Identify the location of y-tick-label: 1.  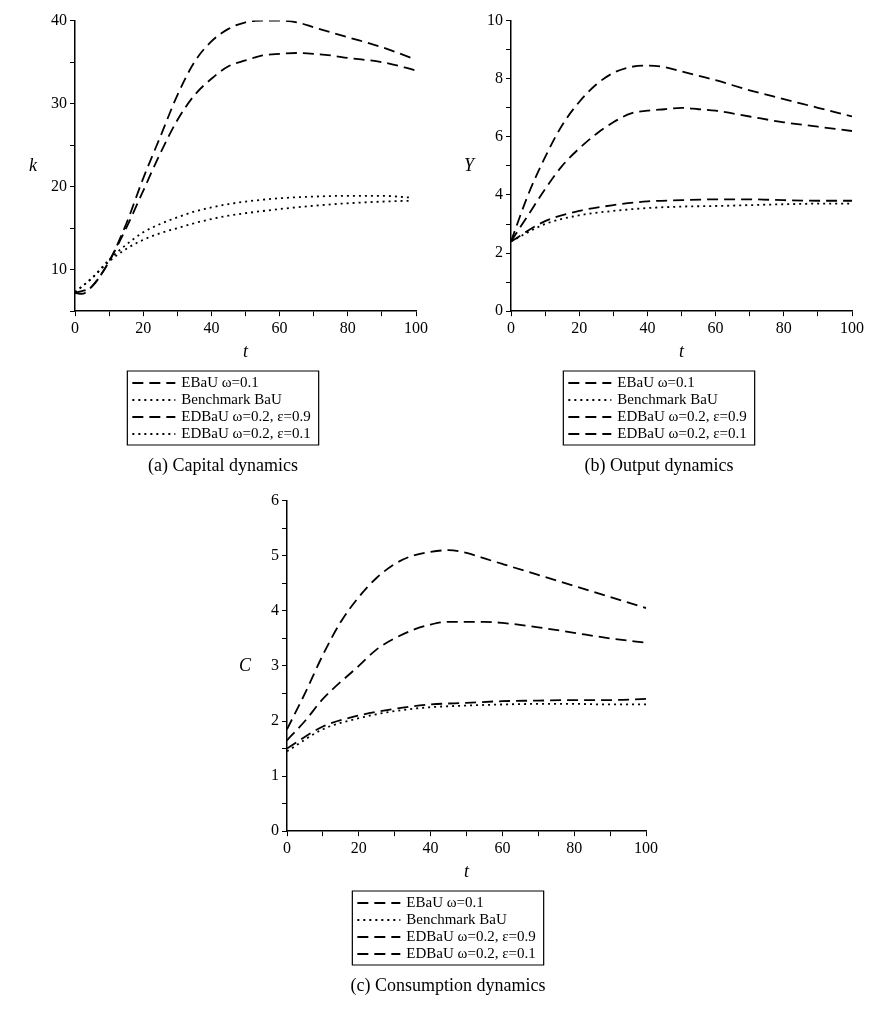
(275, 775).